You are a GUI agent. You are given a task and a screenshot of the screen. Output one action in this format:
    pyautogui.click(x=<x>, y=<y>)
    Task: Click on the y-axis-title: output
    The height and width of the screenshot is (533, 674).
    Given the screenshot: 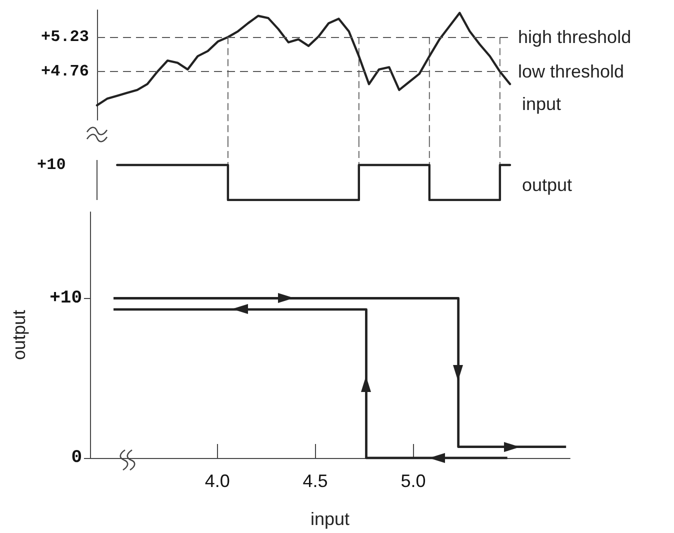 What is the action you would take?
    pyautogui.click(x=19, y=335)
    